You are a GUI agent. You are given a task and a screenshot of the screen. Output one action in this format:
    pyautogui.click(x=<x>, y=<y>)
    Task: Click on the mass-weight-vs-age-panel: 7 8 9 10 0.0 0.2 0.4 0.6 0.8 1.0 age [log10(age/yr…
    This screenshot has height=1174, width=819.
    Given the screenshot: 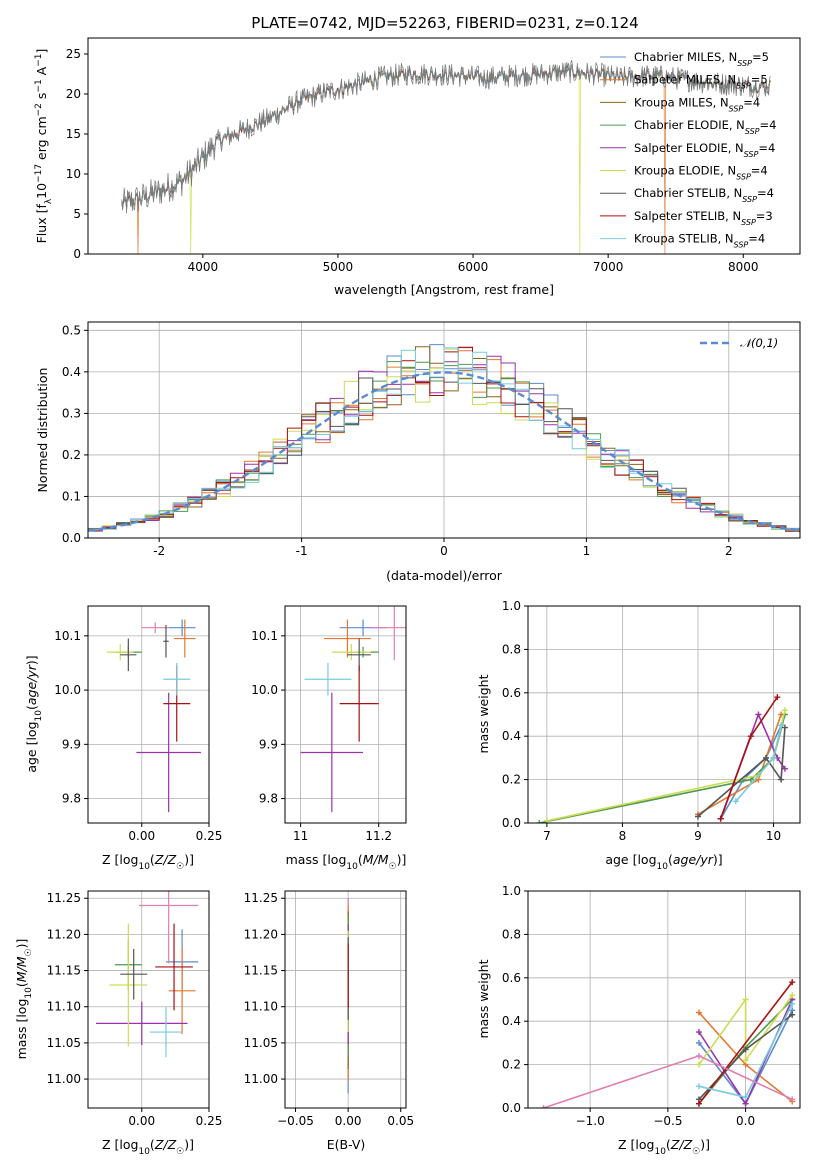 What is the action you would take?
    pyautogui.click(x=638, y=735)
    